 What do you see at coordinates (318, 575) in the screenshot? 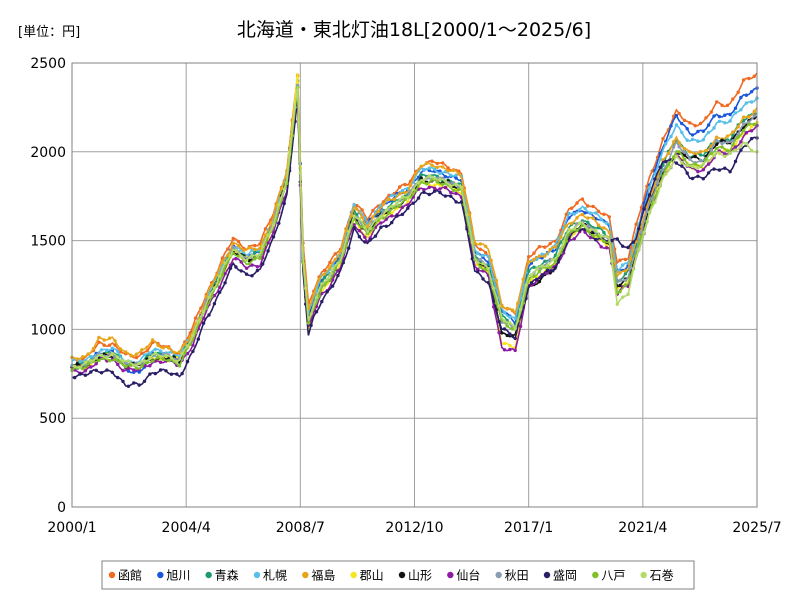
I see `legend-item: 福島` at bounding box center [318, 575].